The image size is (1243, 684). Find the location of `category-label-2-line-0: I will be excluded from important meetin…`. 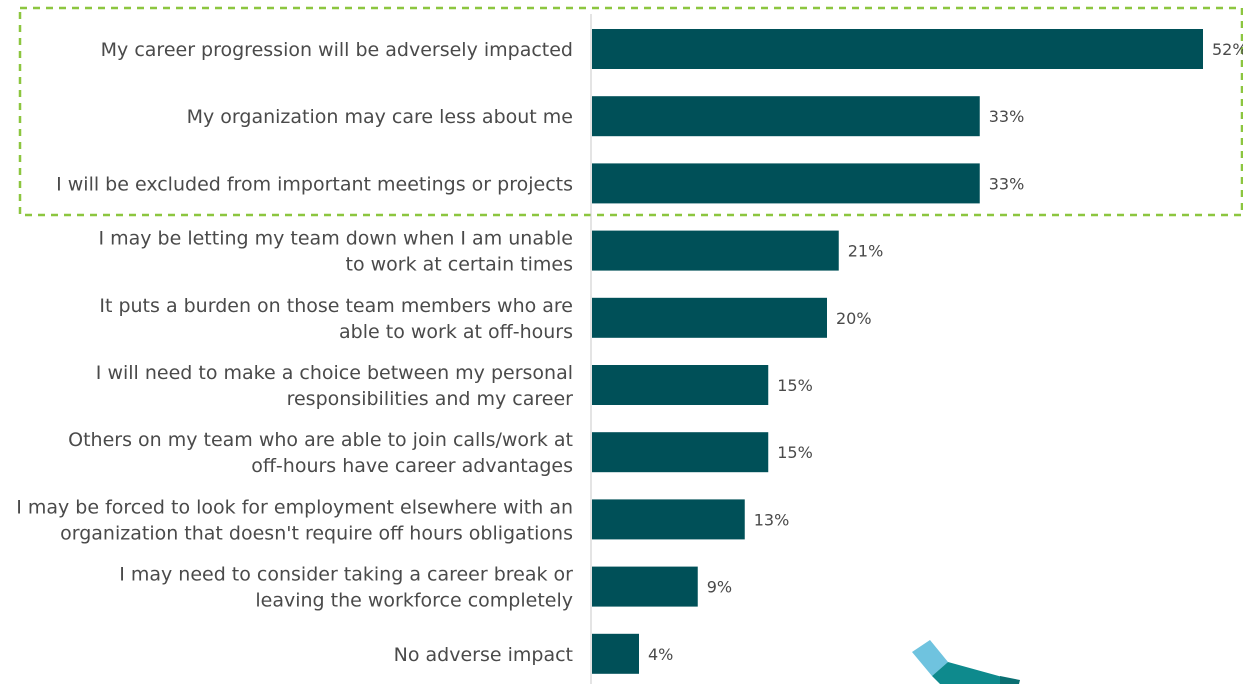

category-label-2-line-0: I will be excluded from important meetin… is located at coordinates (314, 184).